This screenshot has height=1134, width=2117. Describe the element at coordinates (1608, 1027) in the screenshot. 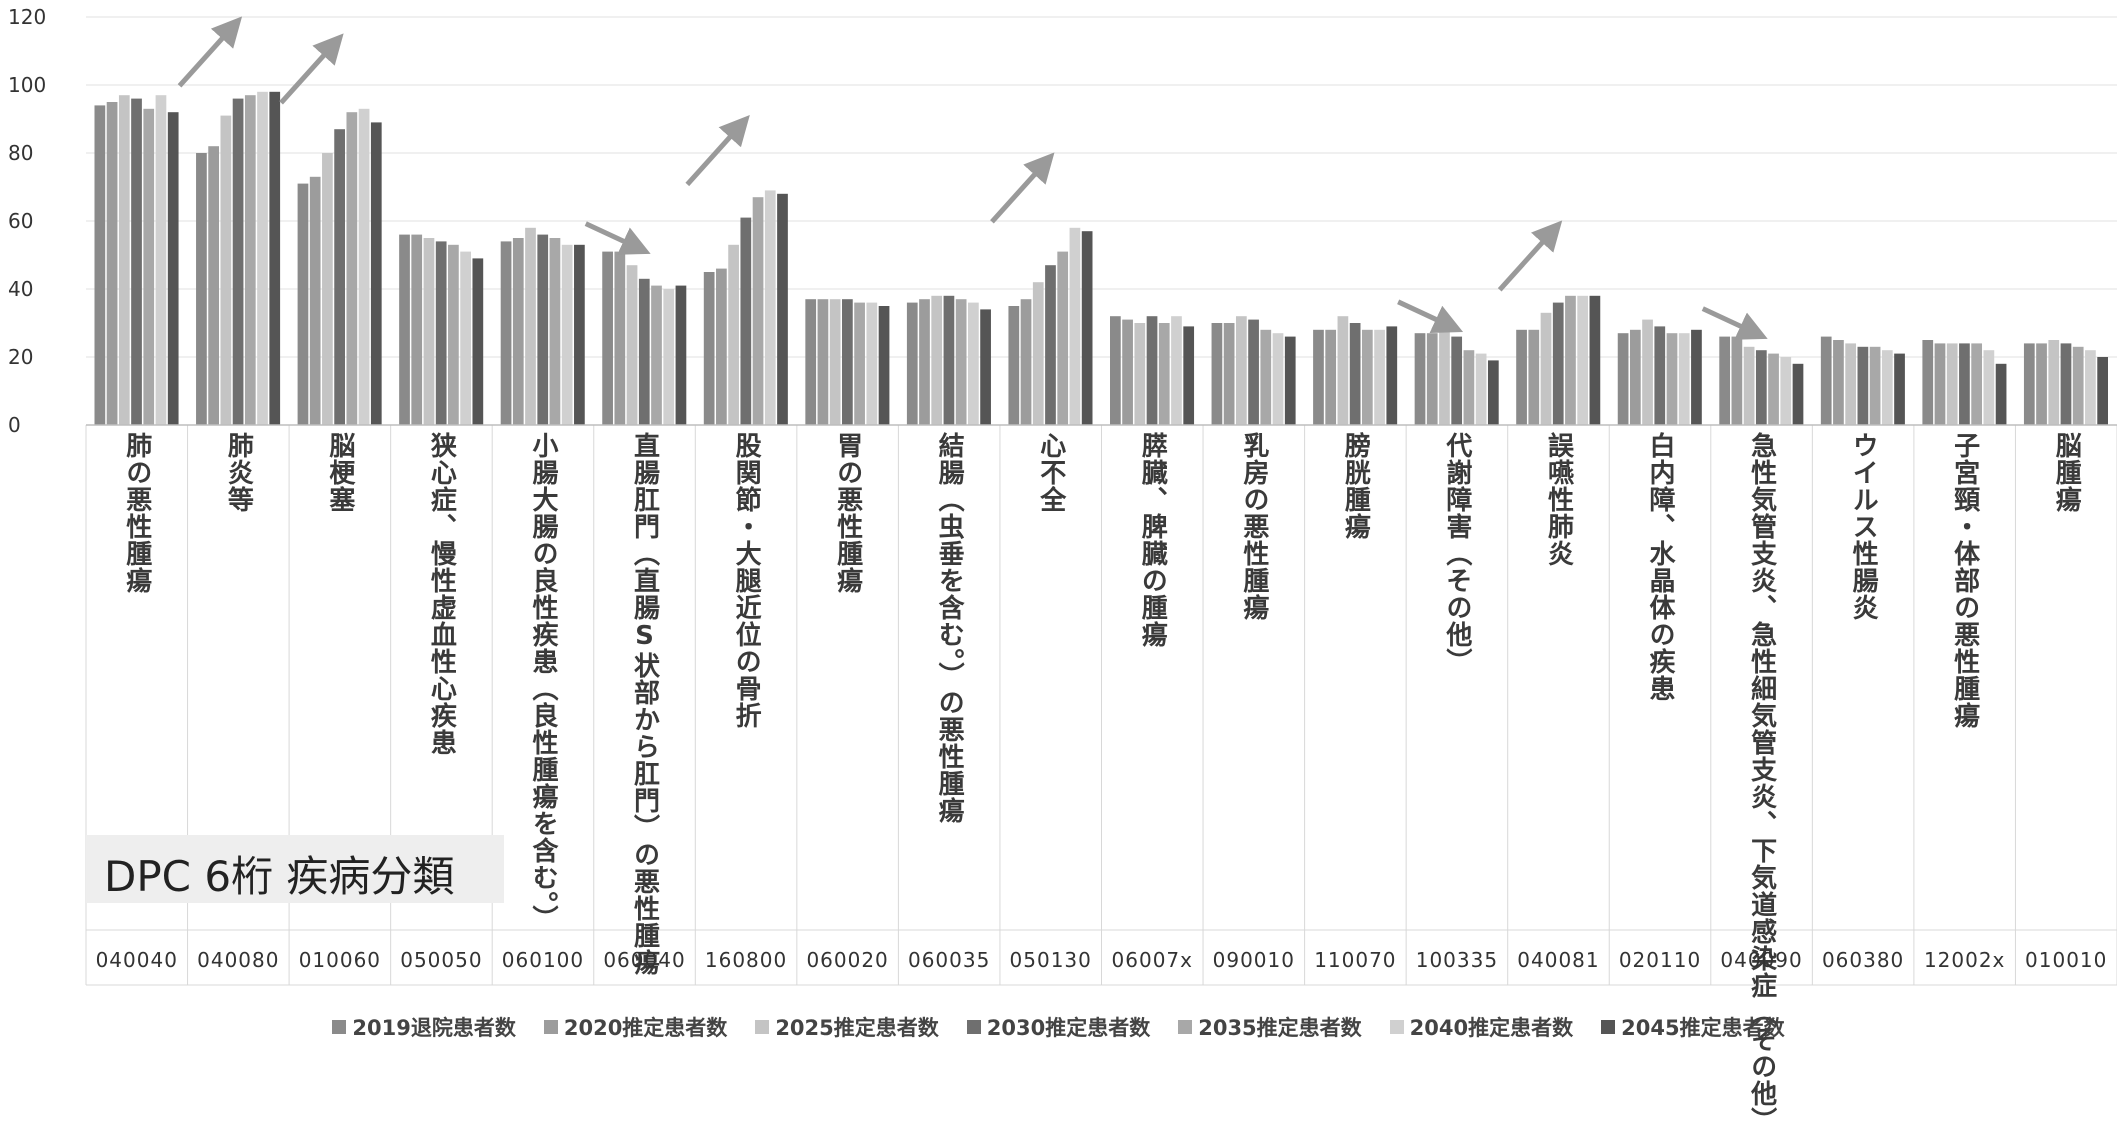

I see `legend-swatch` at that location.